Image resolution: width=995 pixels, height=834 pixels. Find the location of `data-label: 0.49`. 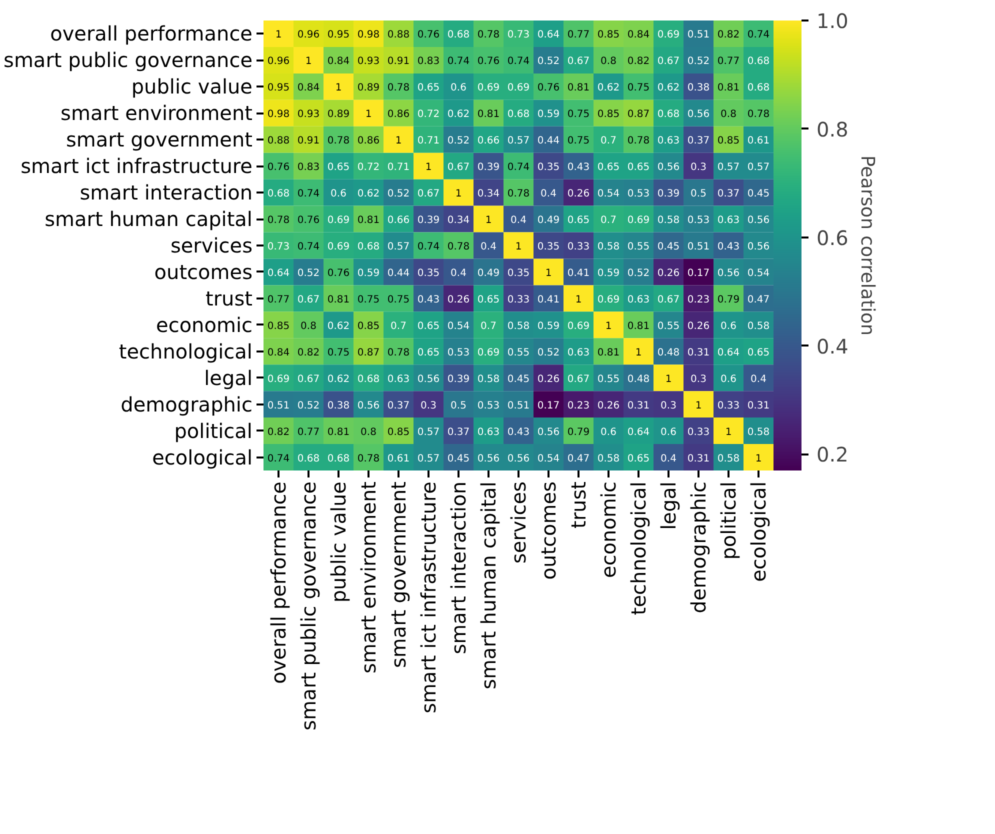

data-label: 0.49 is located at coordinates (488, 273).